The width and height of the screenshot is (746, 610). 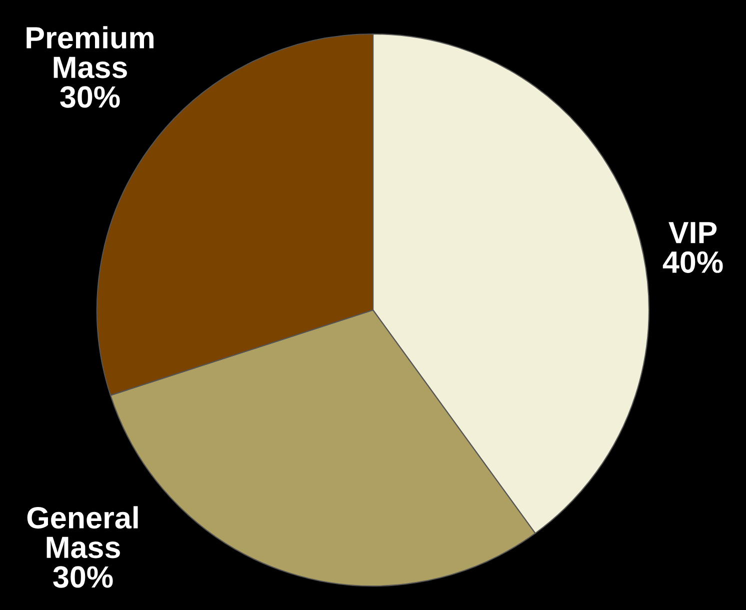 I want to click on data-label: 40%, so click(x=692, y=262).